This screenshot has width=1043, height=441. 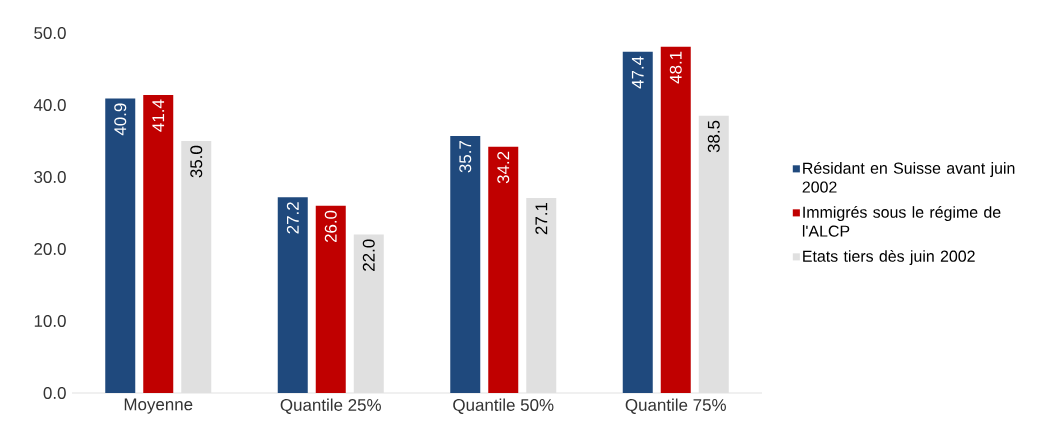 What do you see at coordinates (465, 157) in the screenshot?
I see `data-label: 35.7` at bounding box center [465, 157].